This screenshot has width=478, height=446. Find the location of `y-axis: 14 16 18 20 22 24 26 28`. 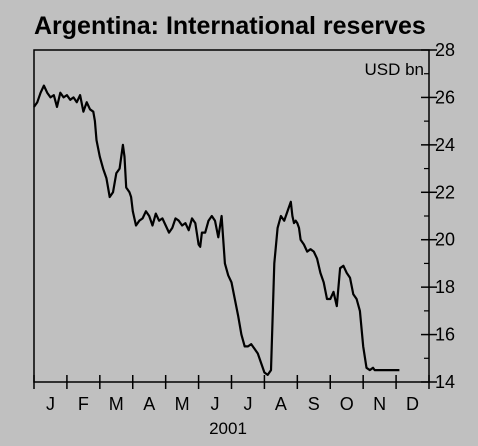

y-axis: 14 16 18 20 22 24 26 28 is located at coordinates (438, 216).